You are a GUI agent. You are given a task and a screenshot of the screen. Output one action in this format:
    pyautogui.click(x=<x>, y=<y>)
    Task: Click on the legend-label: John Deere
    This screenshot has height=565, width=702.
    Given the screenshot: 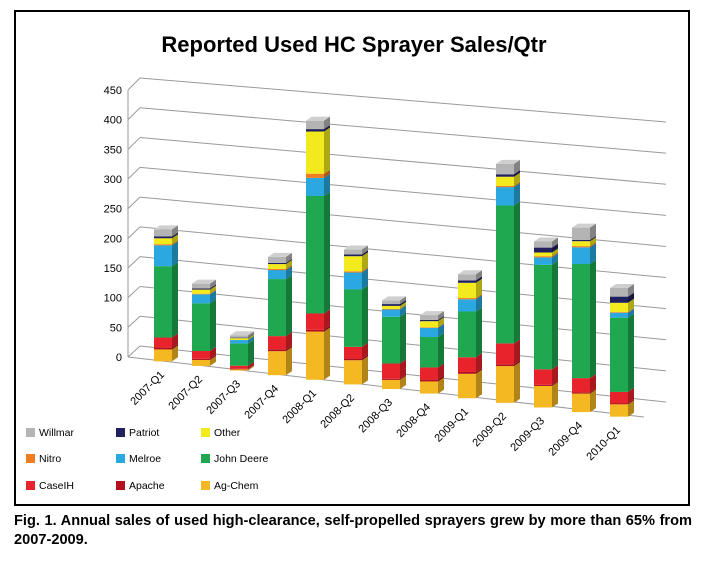 What is the action you would take?
    pyautogui.click(x=241, y=459)
    